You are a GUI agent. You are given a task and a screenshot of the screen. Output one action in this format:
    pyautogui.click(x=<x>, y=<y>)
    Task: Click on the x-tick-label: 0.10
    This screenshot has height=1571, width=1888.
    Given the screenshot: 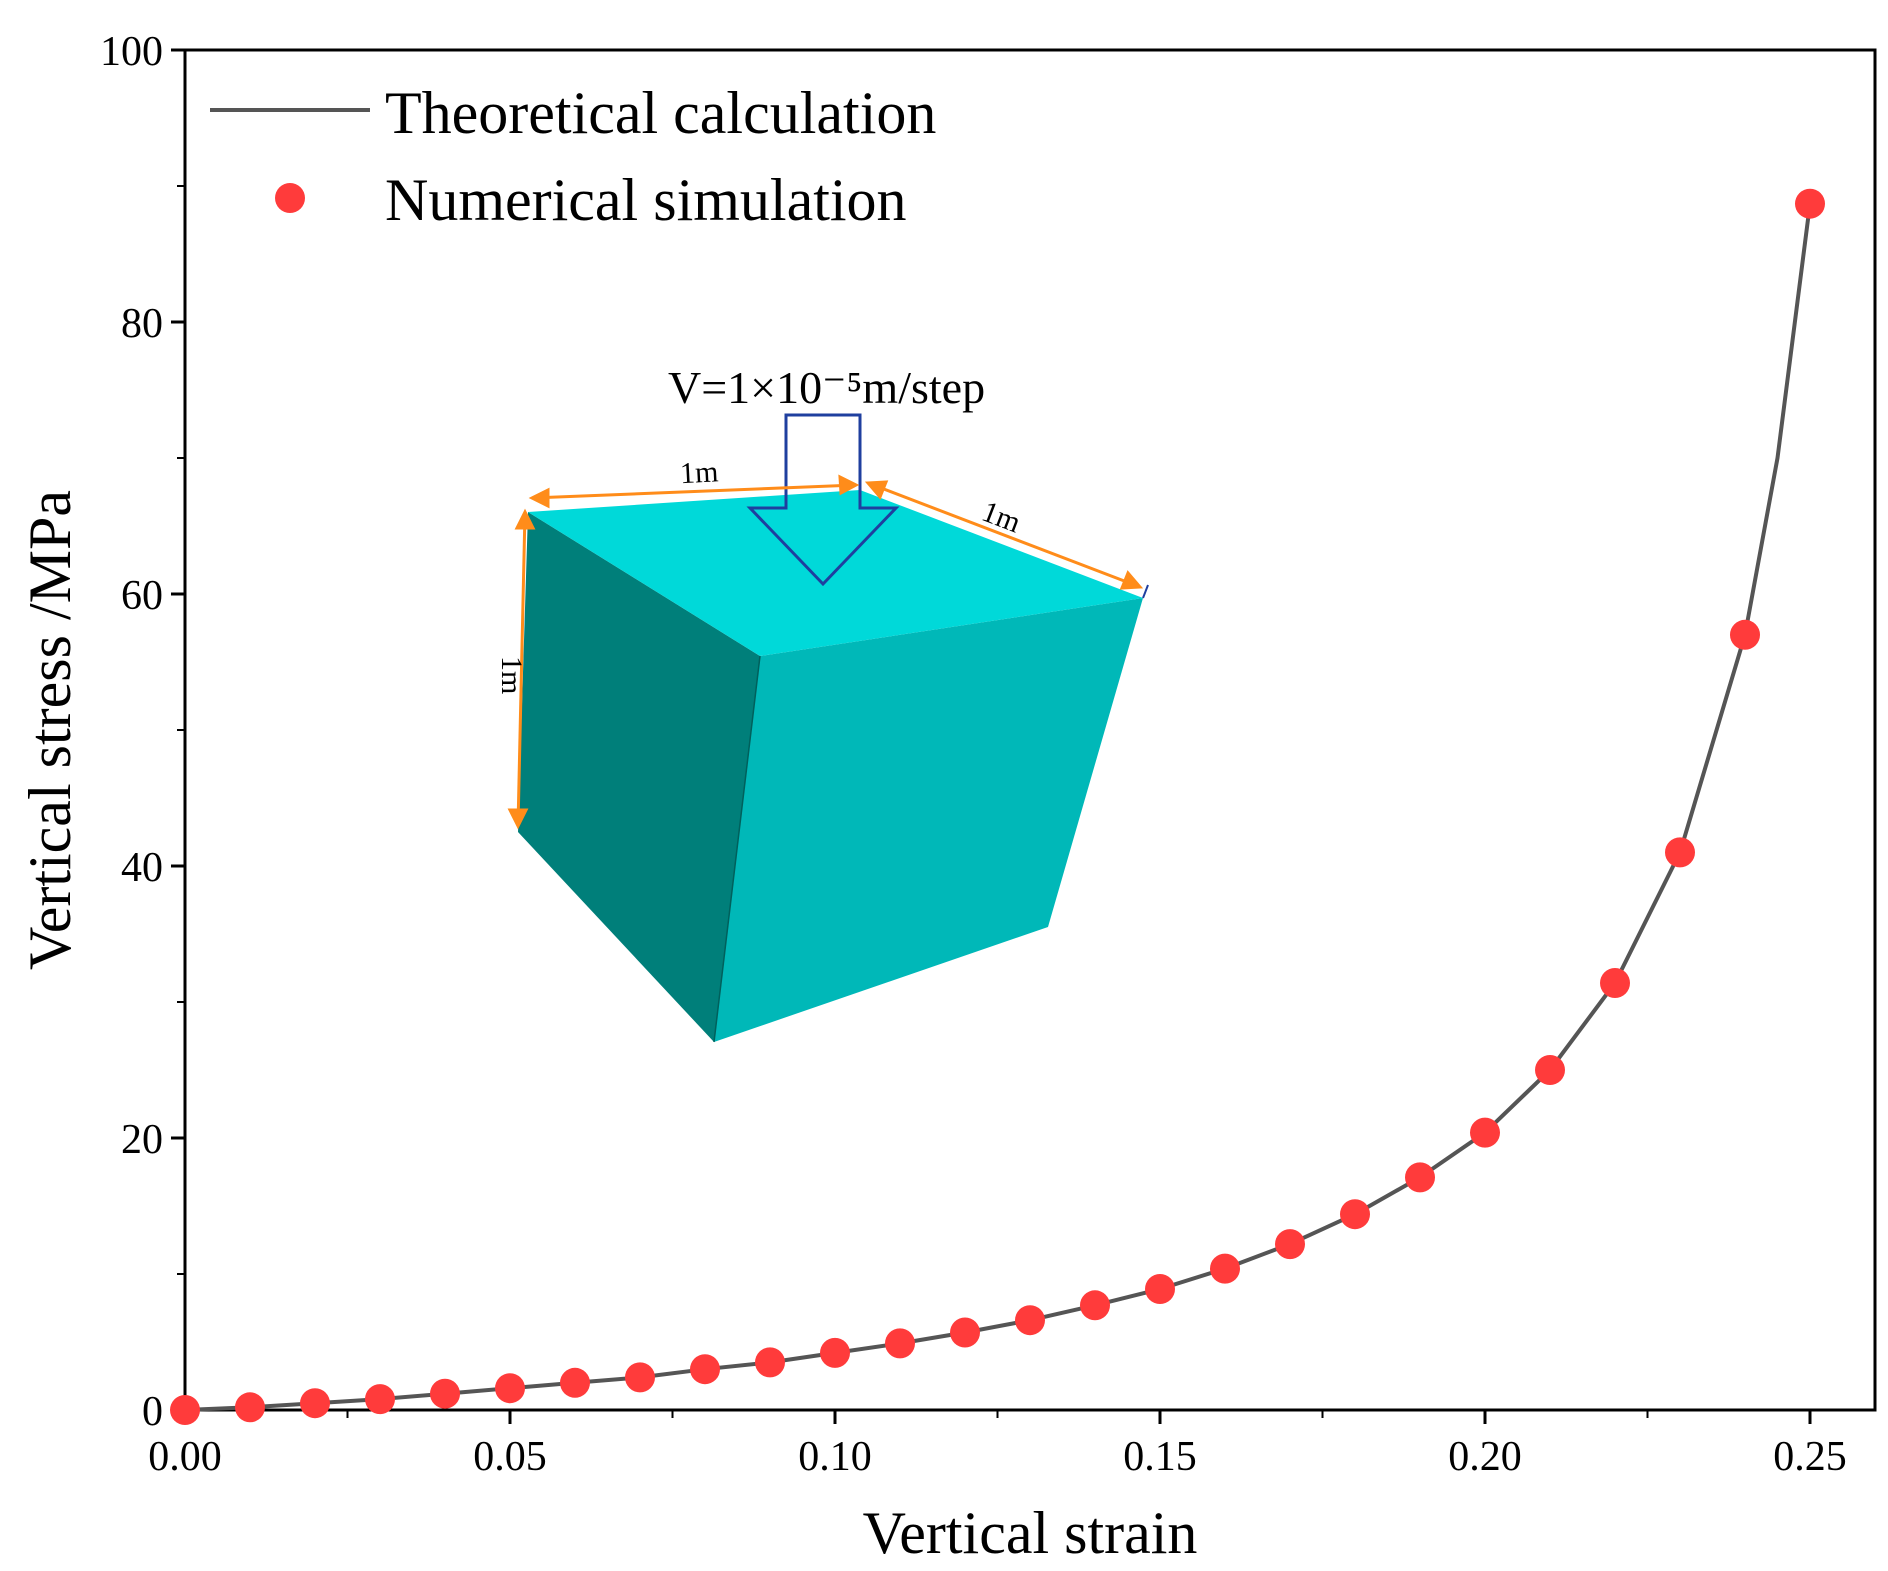 What is the action you would take?
    pyautogui.click(x=835, y=1457)
    